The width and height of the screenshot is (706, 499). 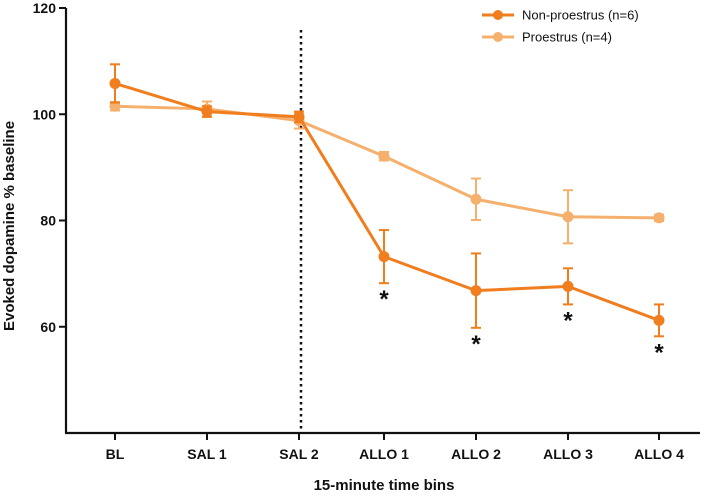 I want to click on x-tick-label: ALLO 1, so click(x=384, y=454).